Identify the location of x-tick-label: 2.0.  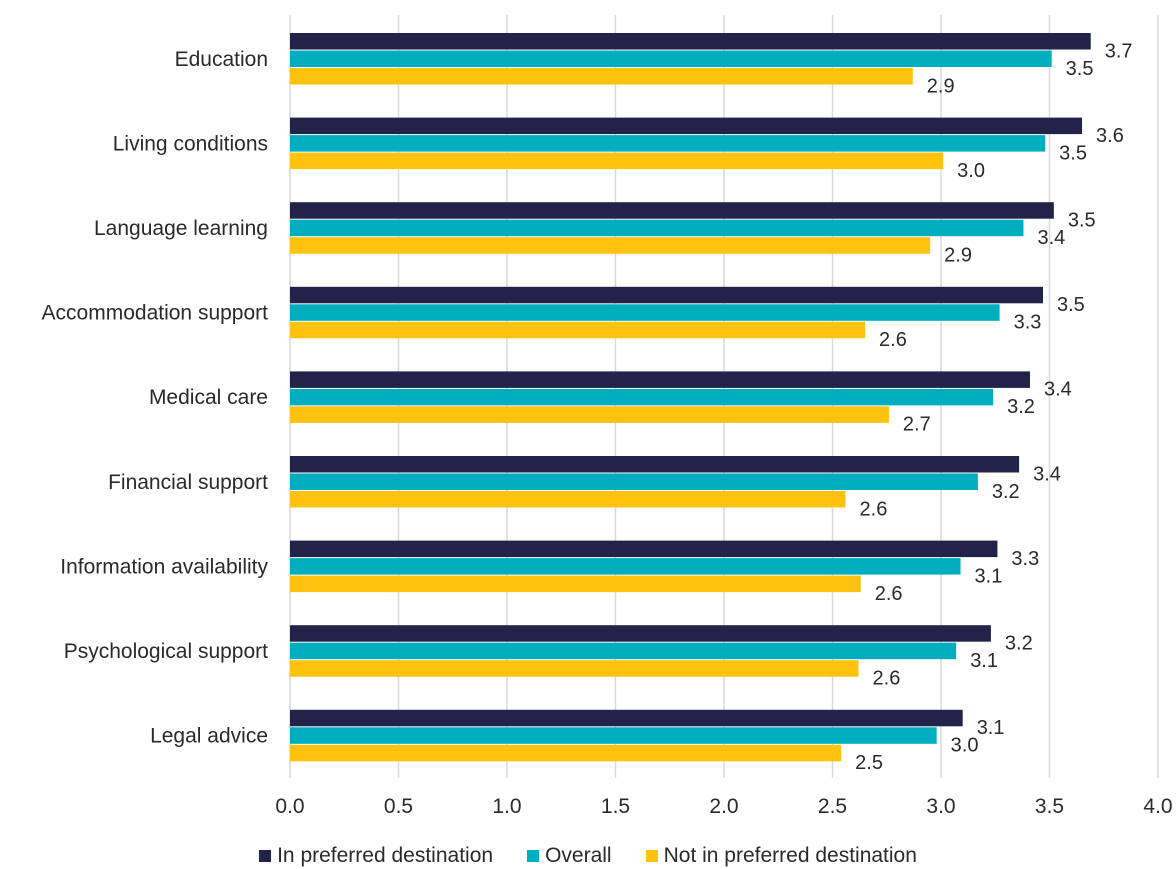
(723, 806).